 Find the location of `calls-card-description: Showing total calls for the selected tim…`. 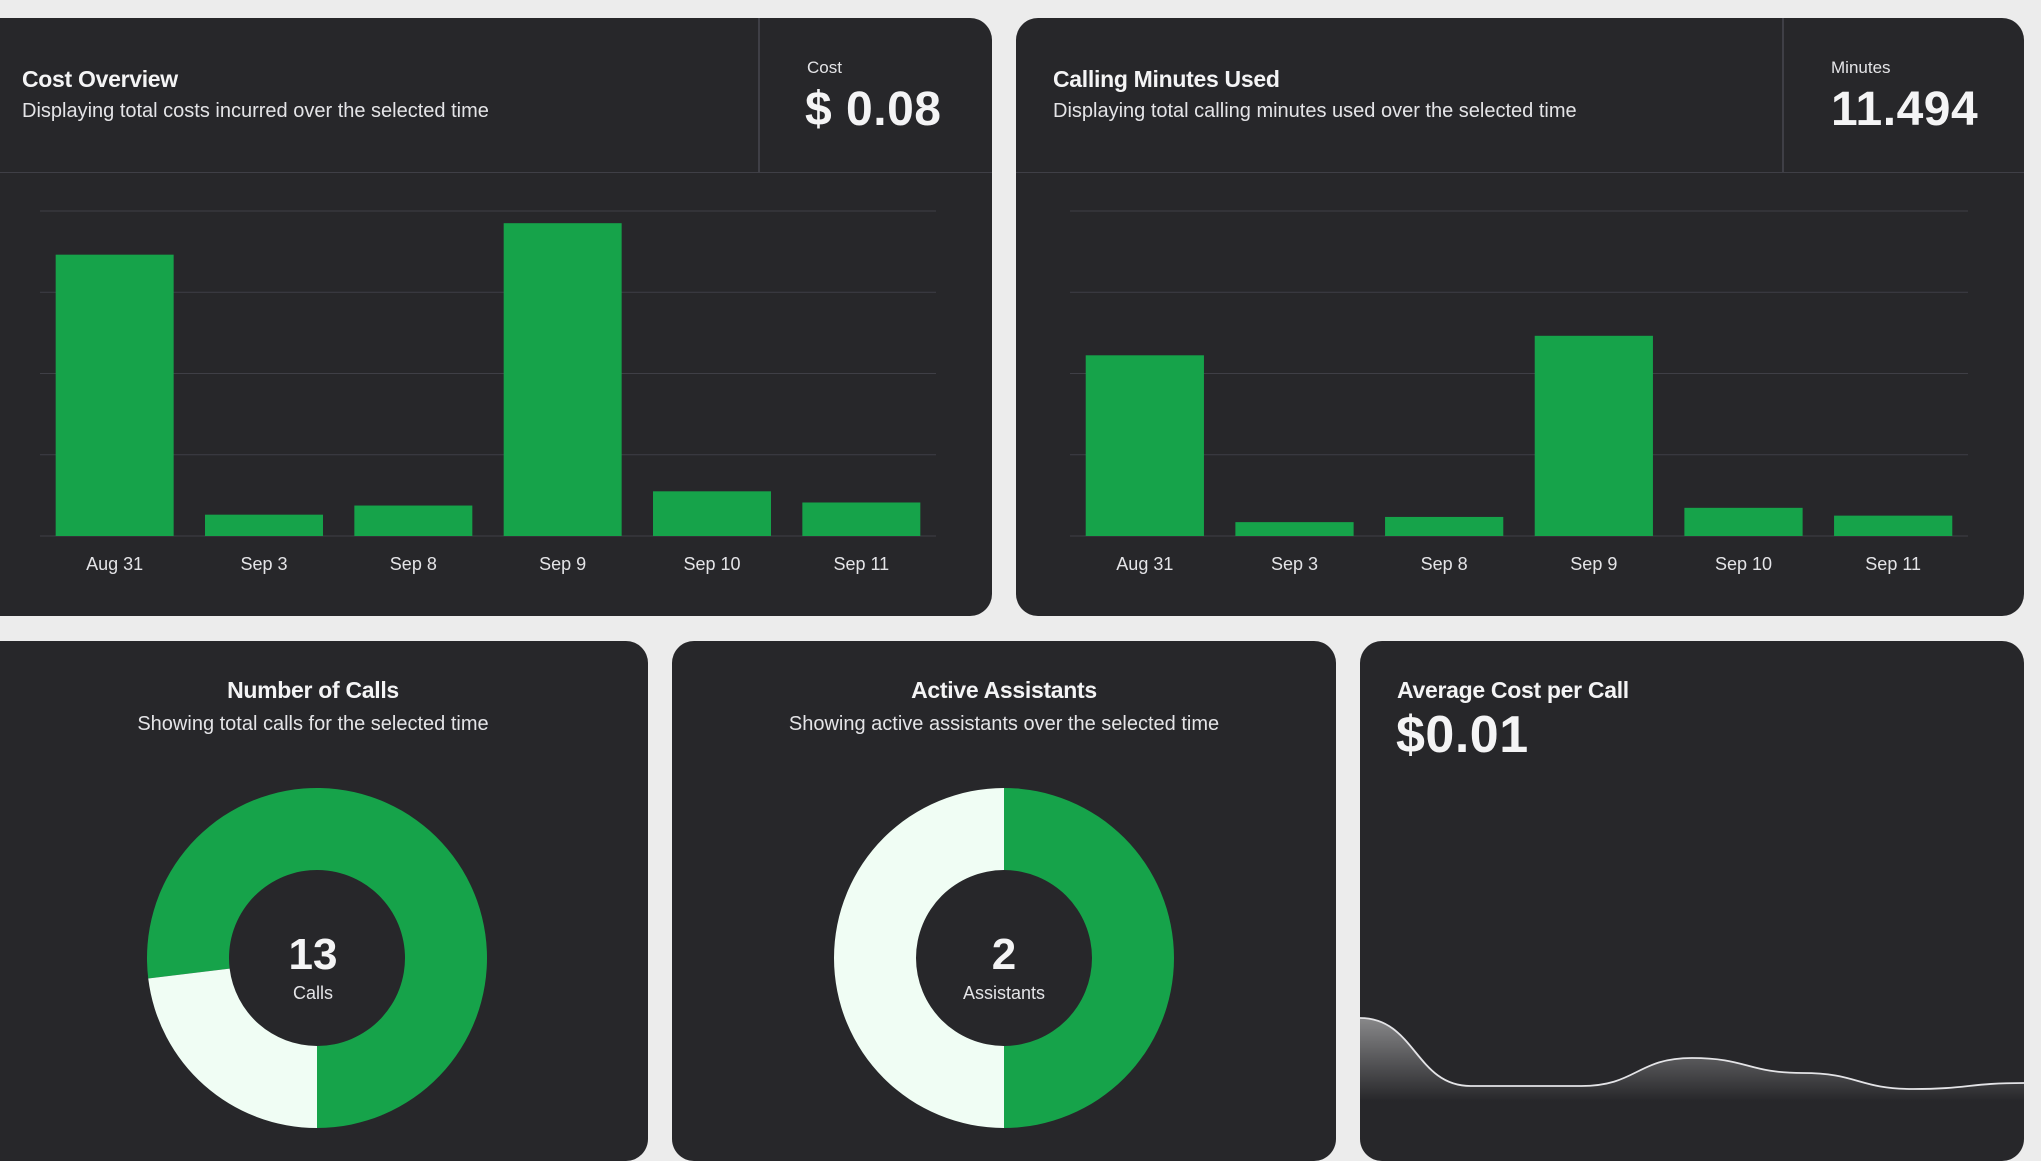

calls-card-description: Showing total calls for the selected tim… is located at coordinates (313, 724).